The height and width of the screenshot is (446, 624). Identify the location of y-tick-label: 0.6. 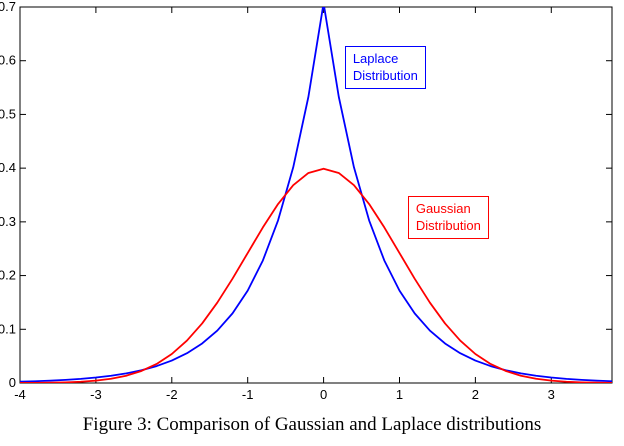
(8, 60).